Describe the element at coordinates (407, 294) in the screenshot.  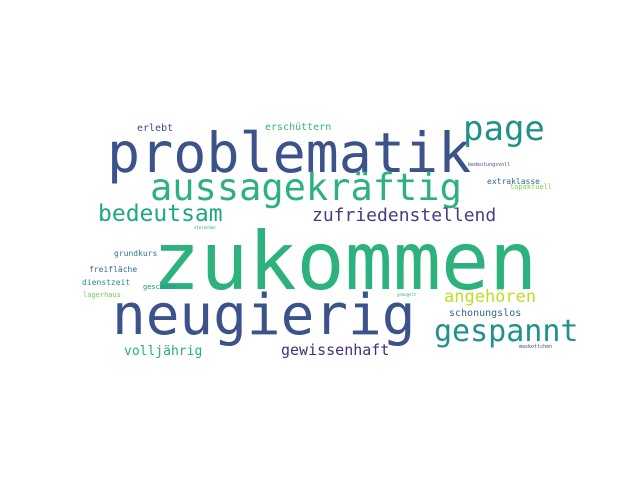
I see `word-gemogelt: gemogelt` at that location.